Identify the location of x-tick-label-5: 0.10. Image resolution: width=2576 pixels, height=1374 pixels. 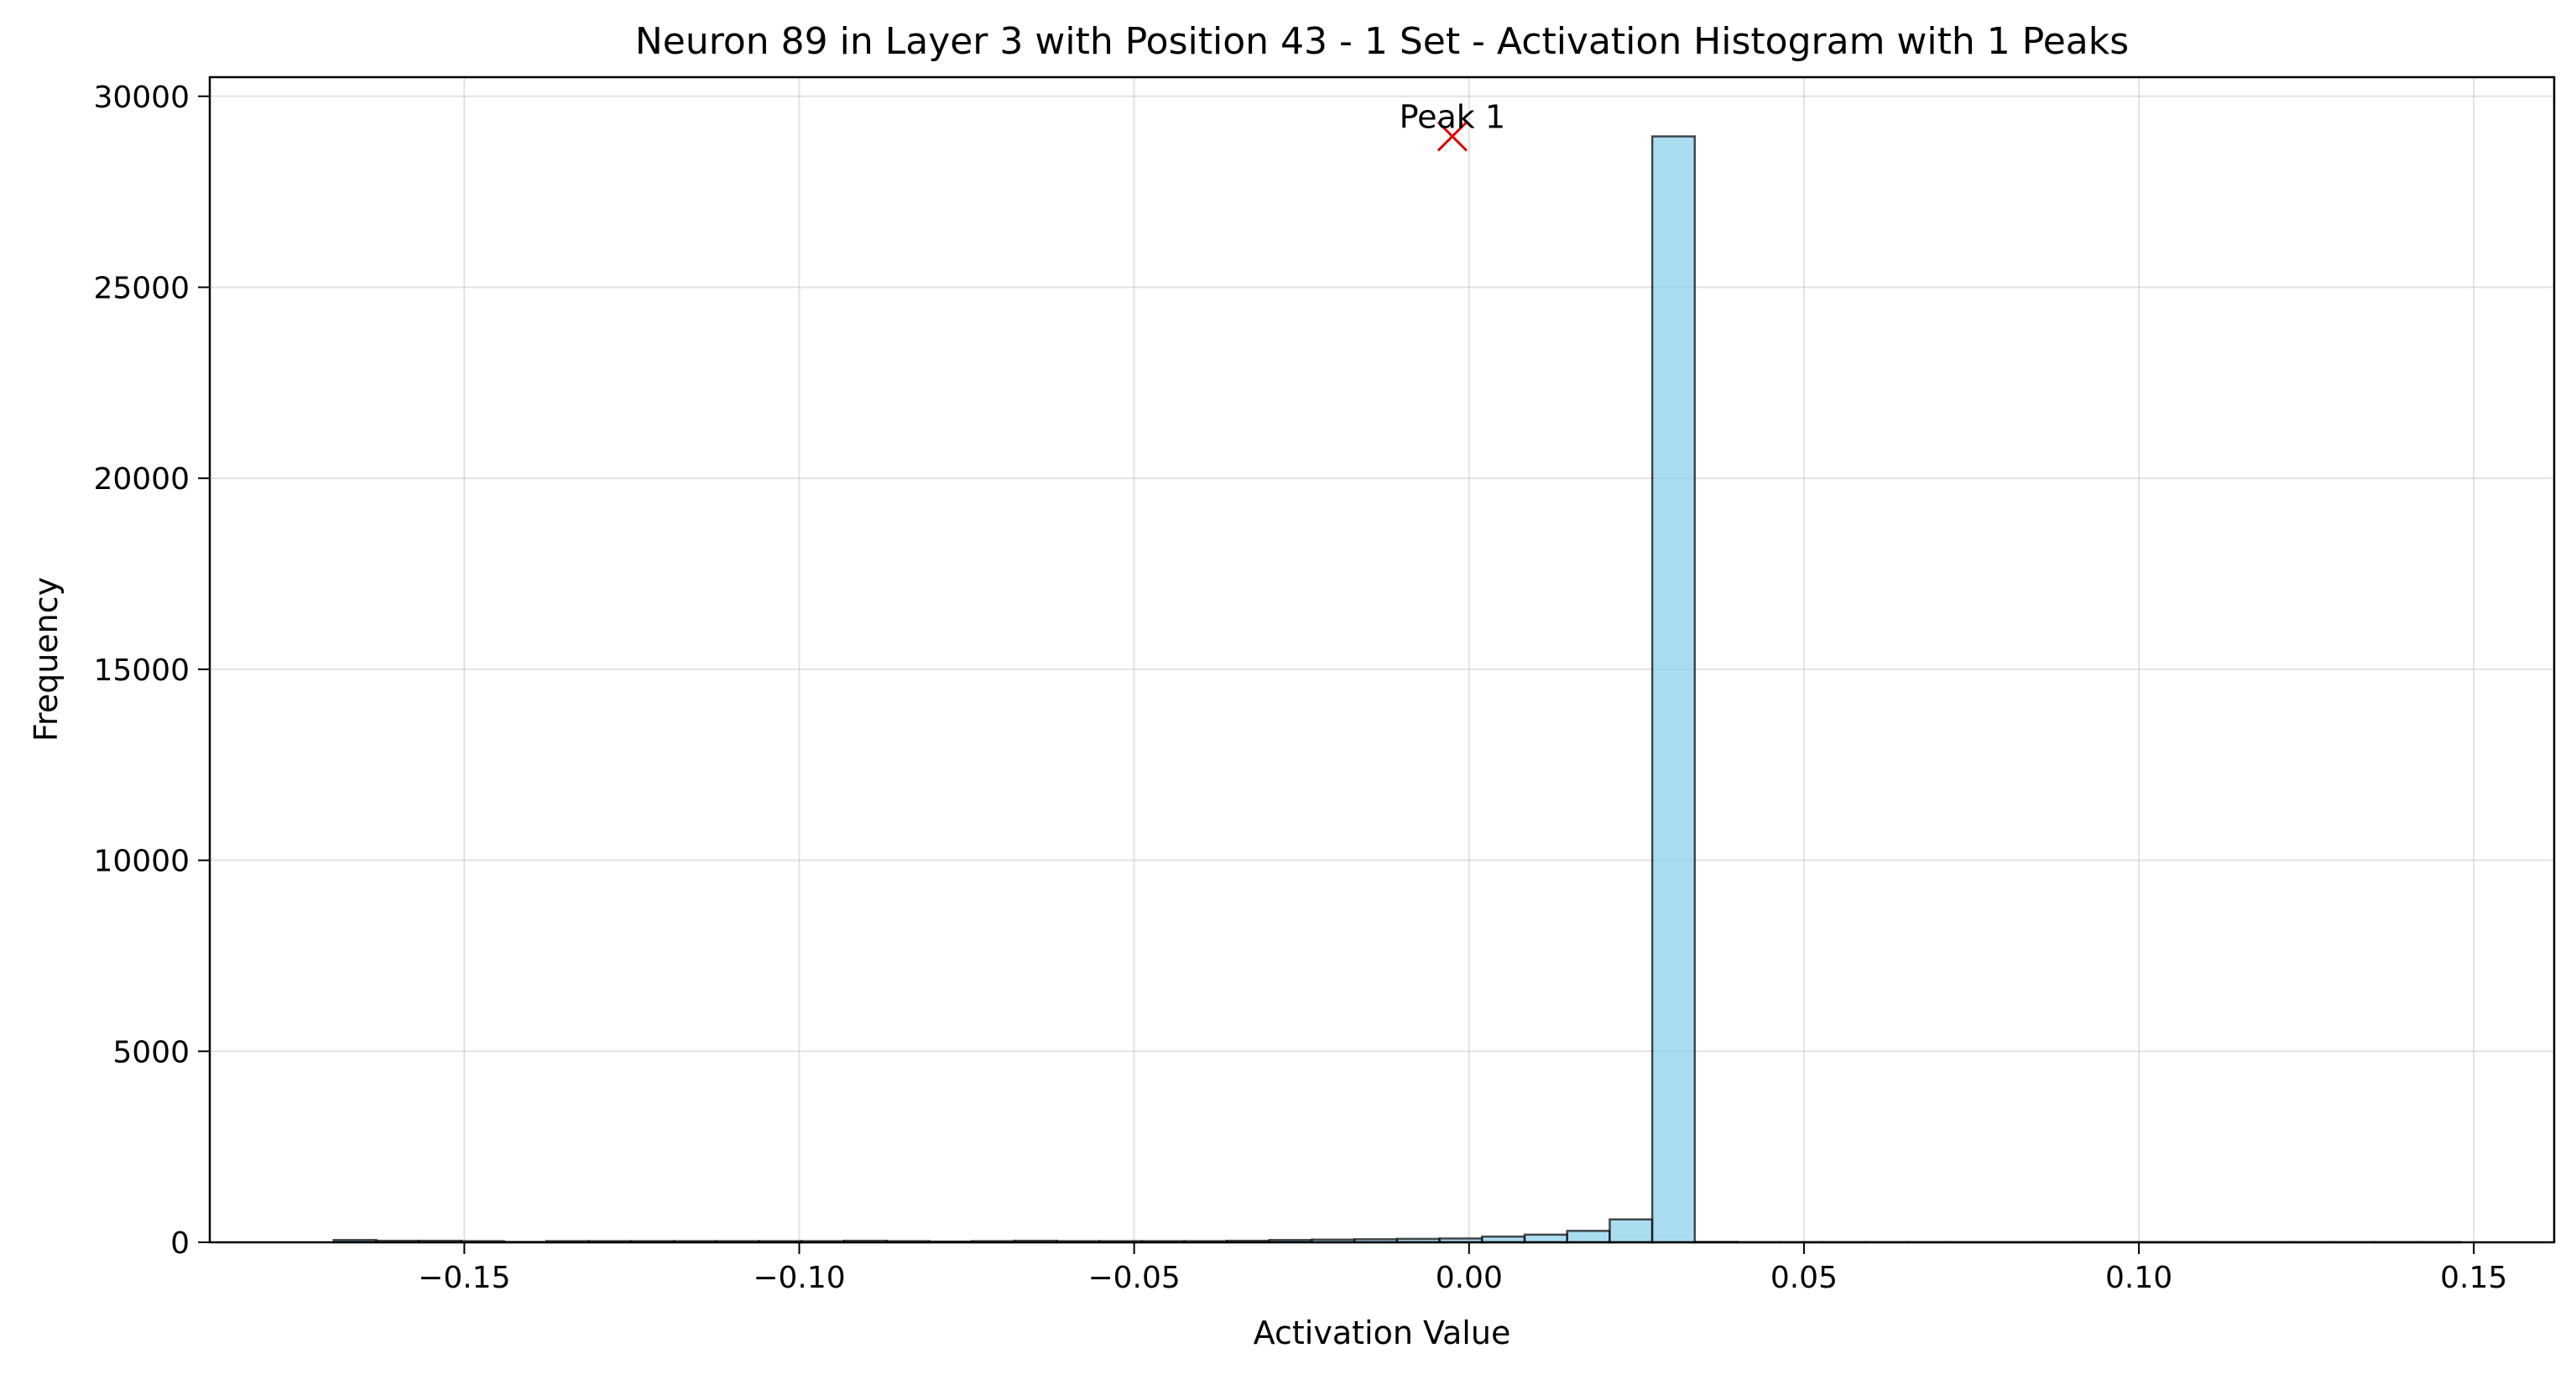
(2138, 1278).